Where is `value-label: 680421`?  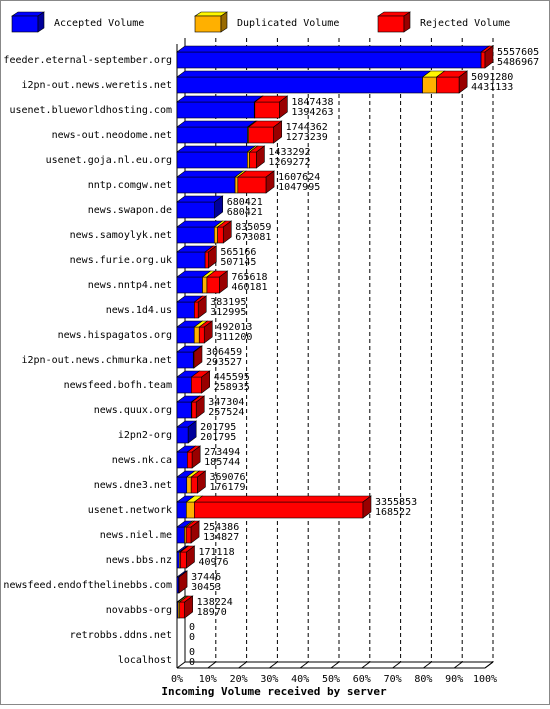
value-label: 680421 is located at coordinates (245, 212).